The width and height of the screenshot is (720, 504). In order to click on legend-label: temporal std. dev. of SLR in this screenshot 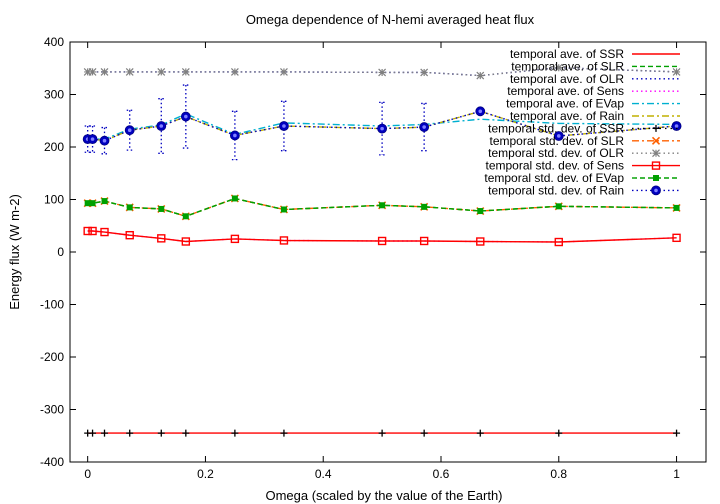, I will do `click(556, 141)`.